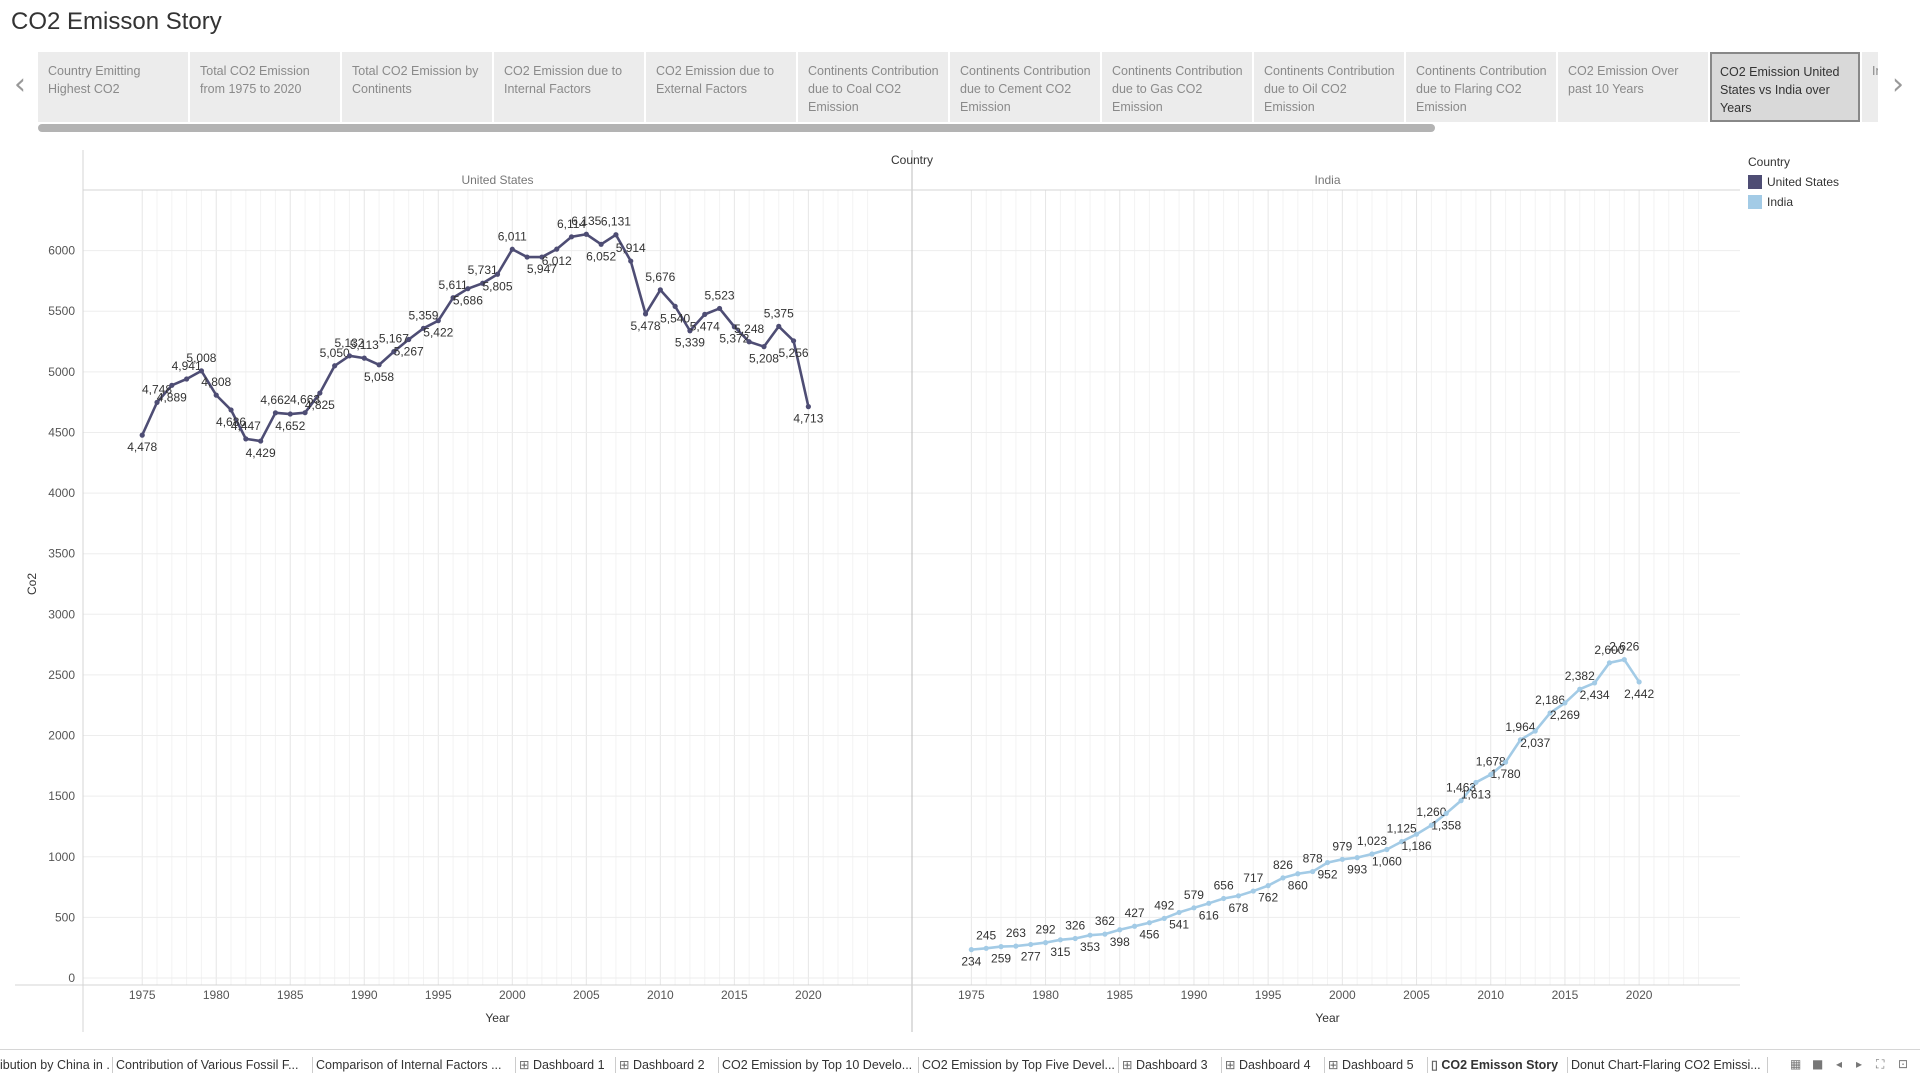 The height and width of the screenshot is (1081, 1920). Describe the element at coordinates (290, 426) in the screenshot. I see `data-label: 4,652` at that location.